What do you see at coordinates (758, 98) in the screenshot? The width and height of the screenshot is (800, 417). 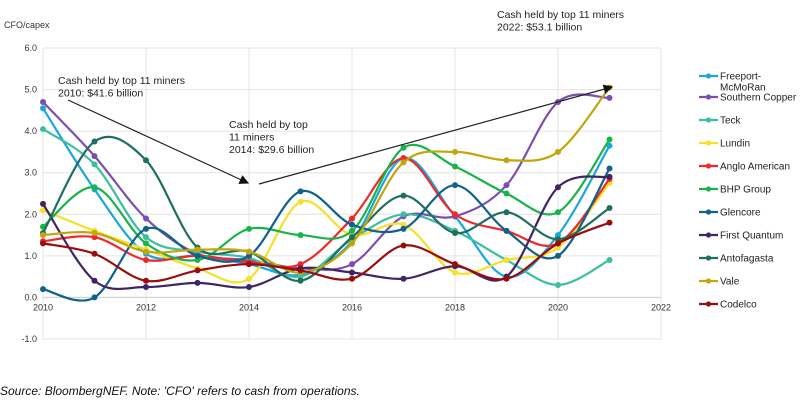 I see `legend-label: Southern Copper` at bounding box center [758, 98].